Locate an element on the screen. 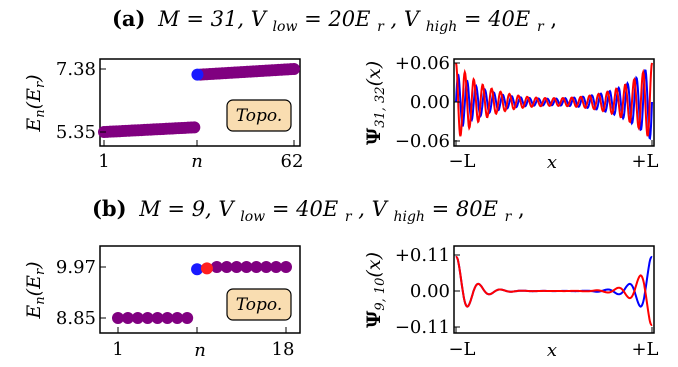  y-tick-label: 9.97 is located at coordinates (76, 267).